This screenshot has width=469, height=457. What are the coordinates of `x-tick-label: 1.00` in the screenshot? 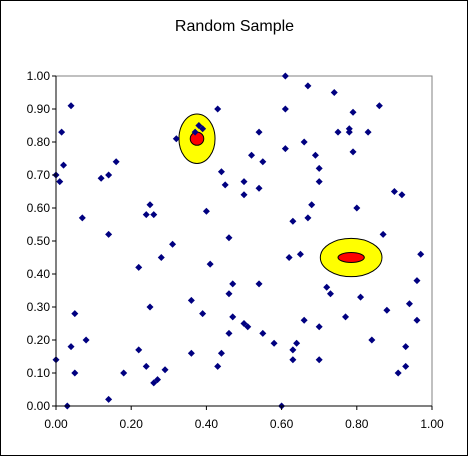 It's located at (432, 424).